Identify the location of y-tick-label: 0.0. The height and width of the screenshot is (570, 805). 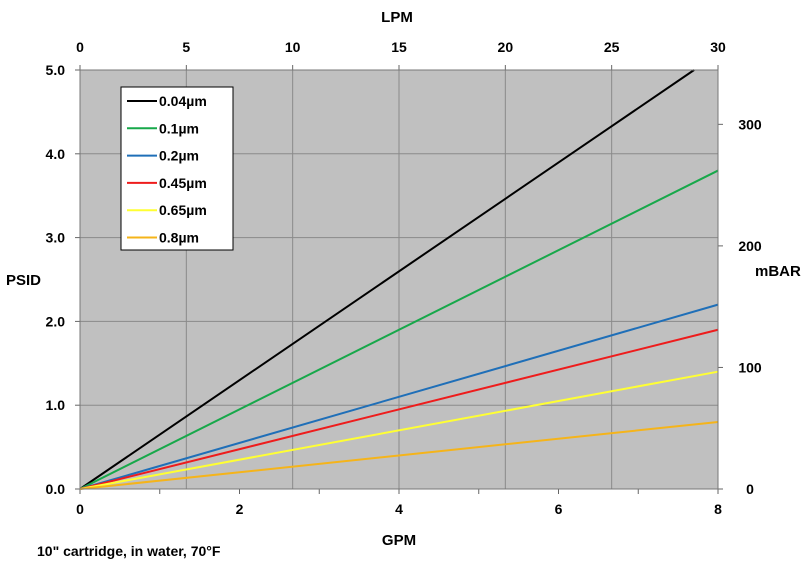
(56, 489).